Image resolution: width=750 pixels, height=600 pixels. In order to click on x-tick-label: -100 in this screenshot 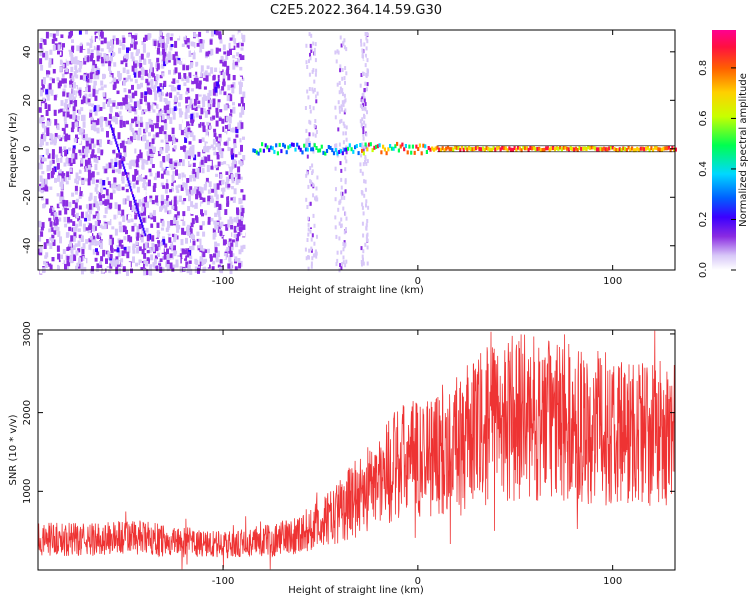, I will do `click(223, 281)`.